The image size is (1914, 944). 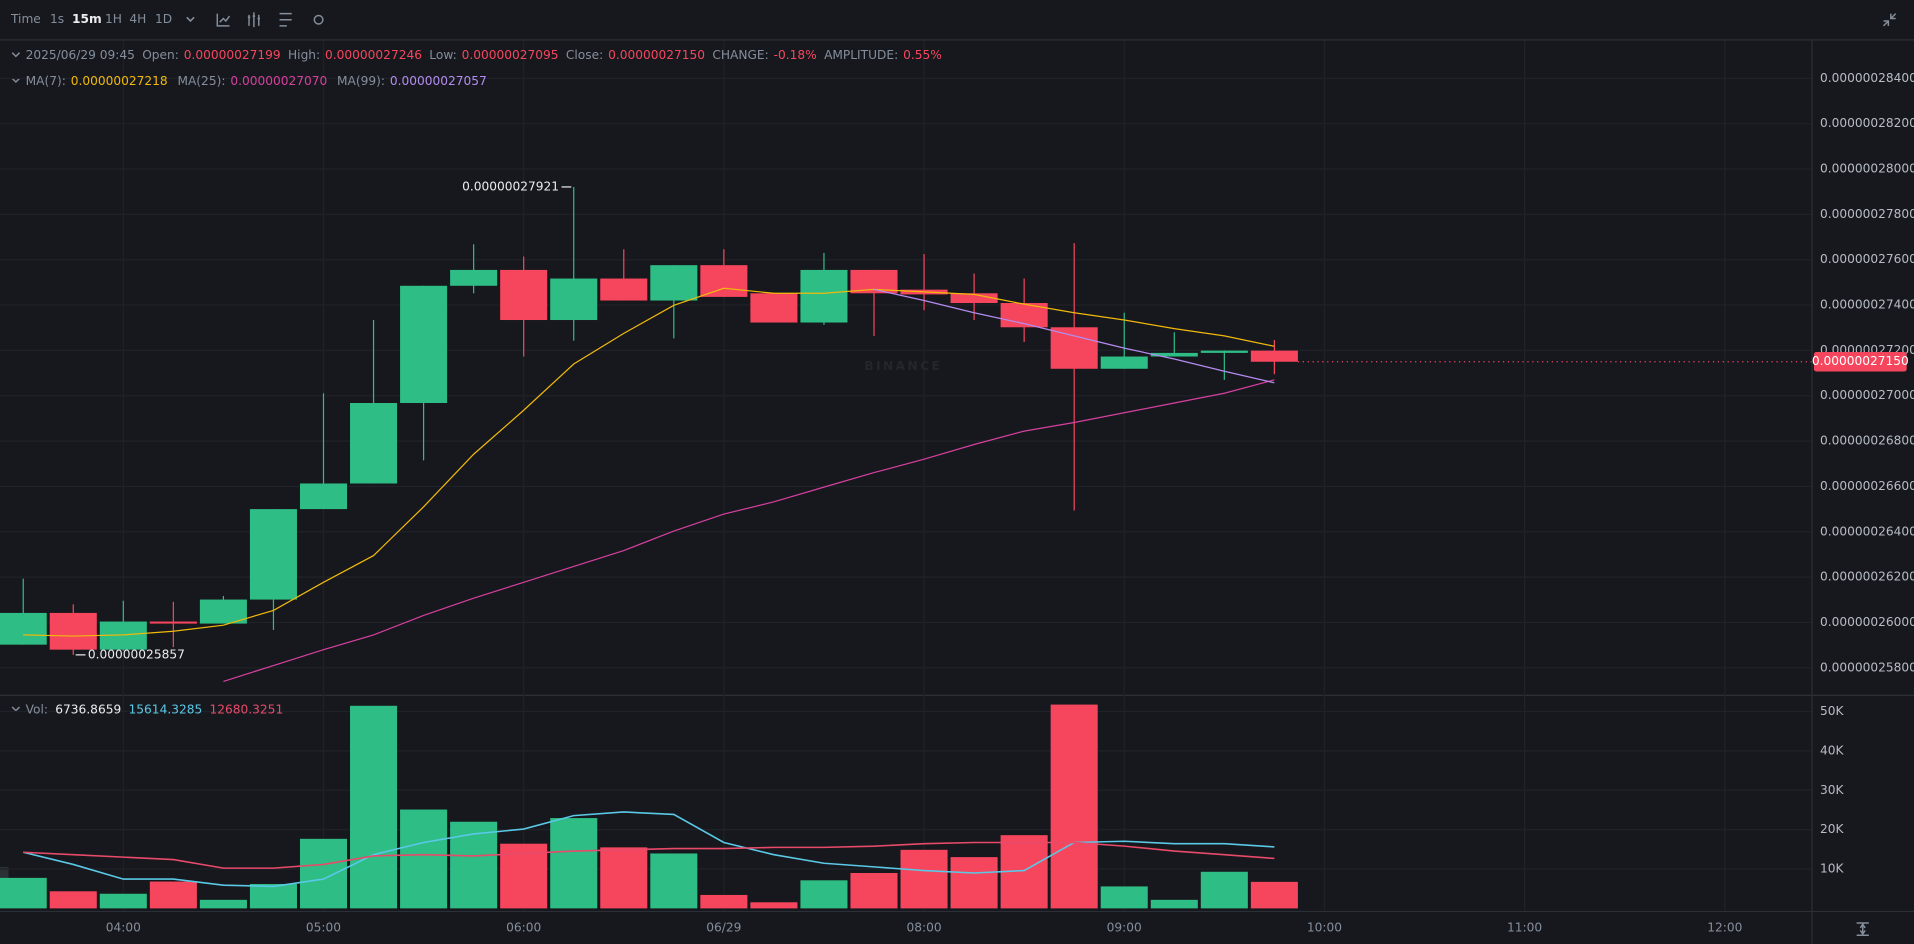 I want to click on x-tick-label: 08:00, so click(x=923, y=927).